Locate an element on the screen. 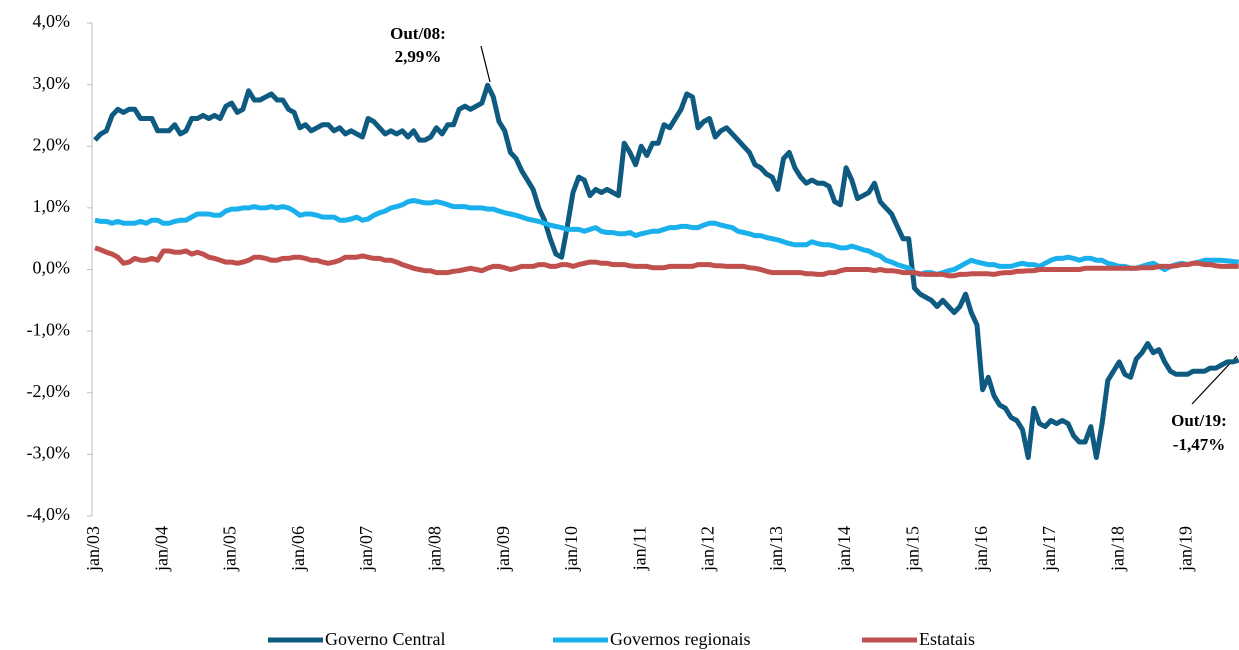 The height and width of the screenshot is (650, 1239). x-tick-label: jan/09 is located at coordinates (503, 549).